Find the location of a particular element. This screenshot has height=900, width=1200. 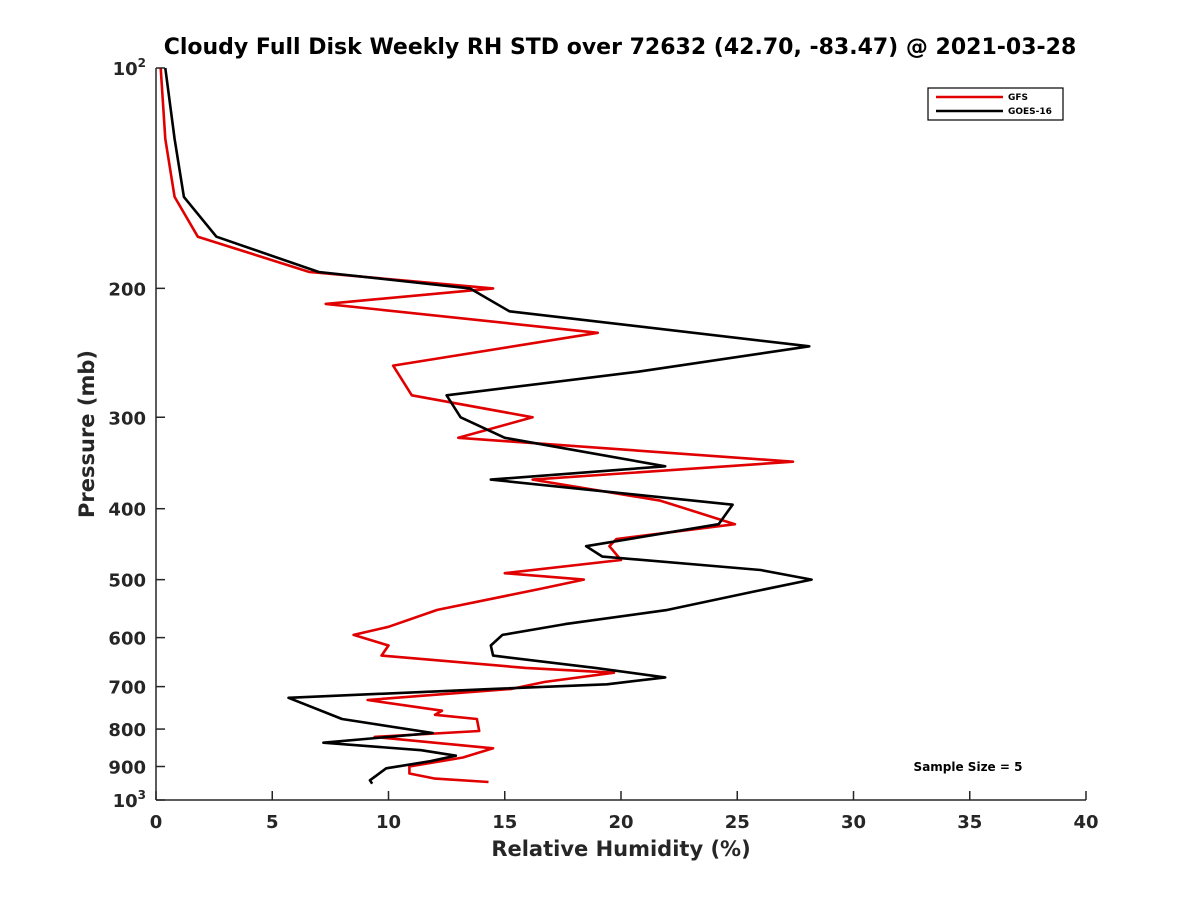

y-tick-label: 10² is located at coordinates (129, 68).